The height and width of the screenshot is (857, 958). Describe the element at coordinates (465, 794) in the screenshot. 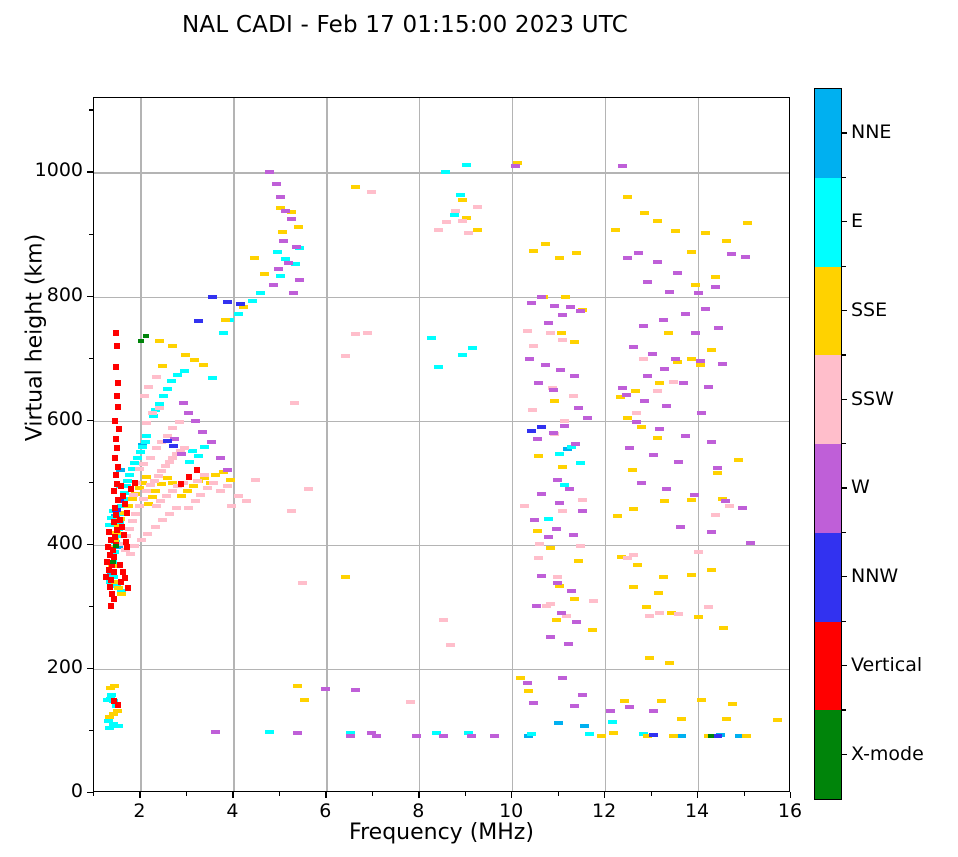

I see `x-axis-minor-tick` at that location.